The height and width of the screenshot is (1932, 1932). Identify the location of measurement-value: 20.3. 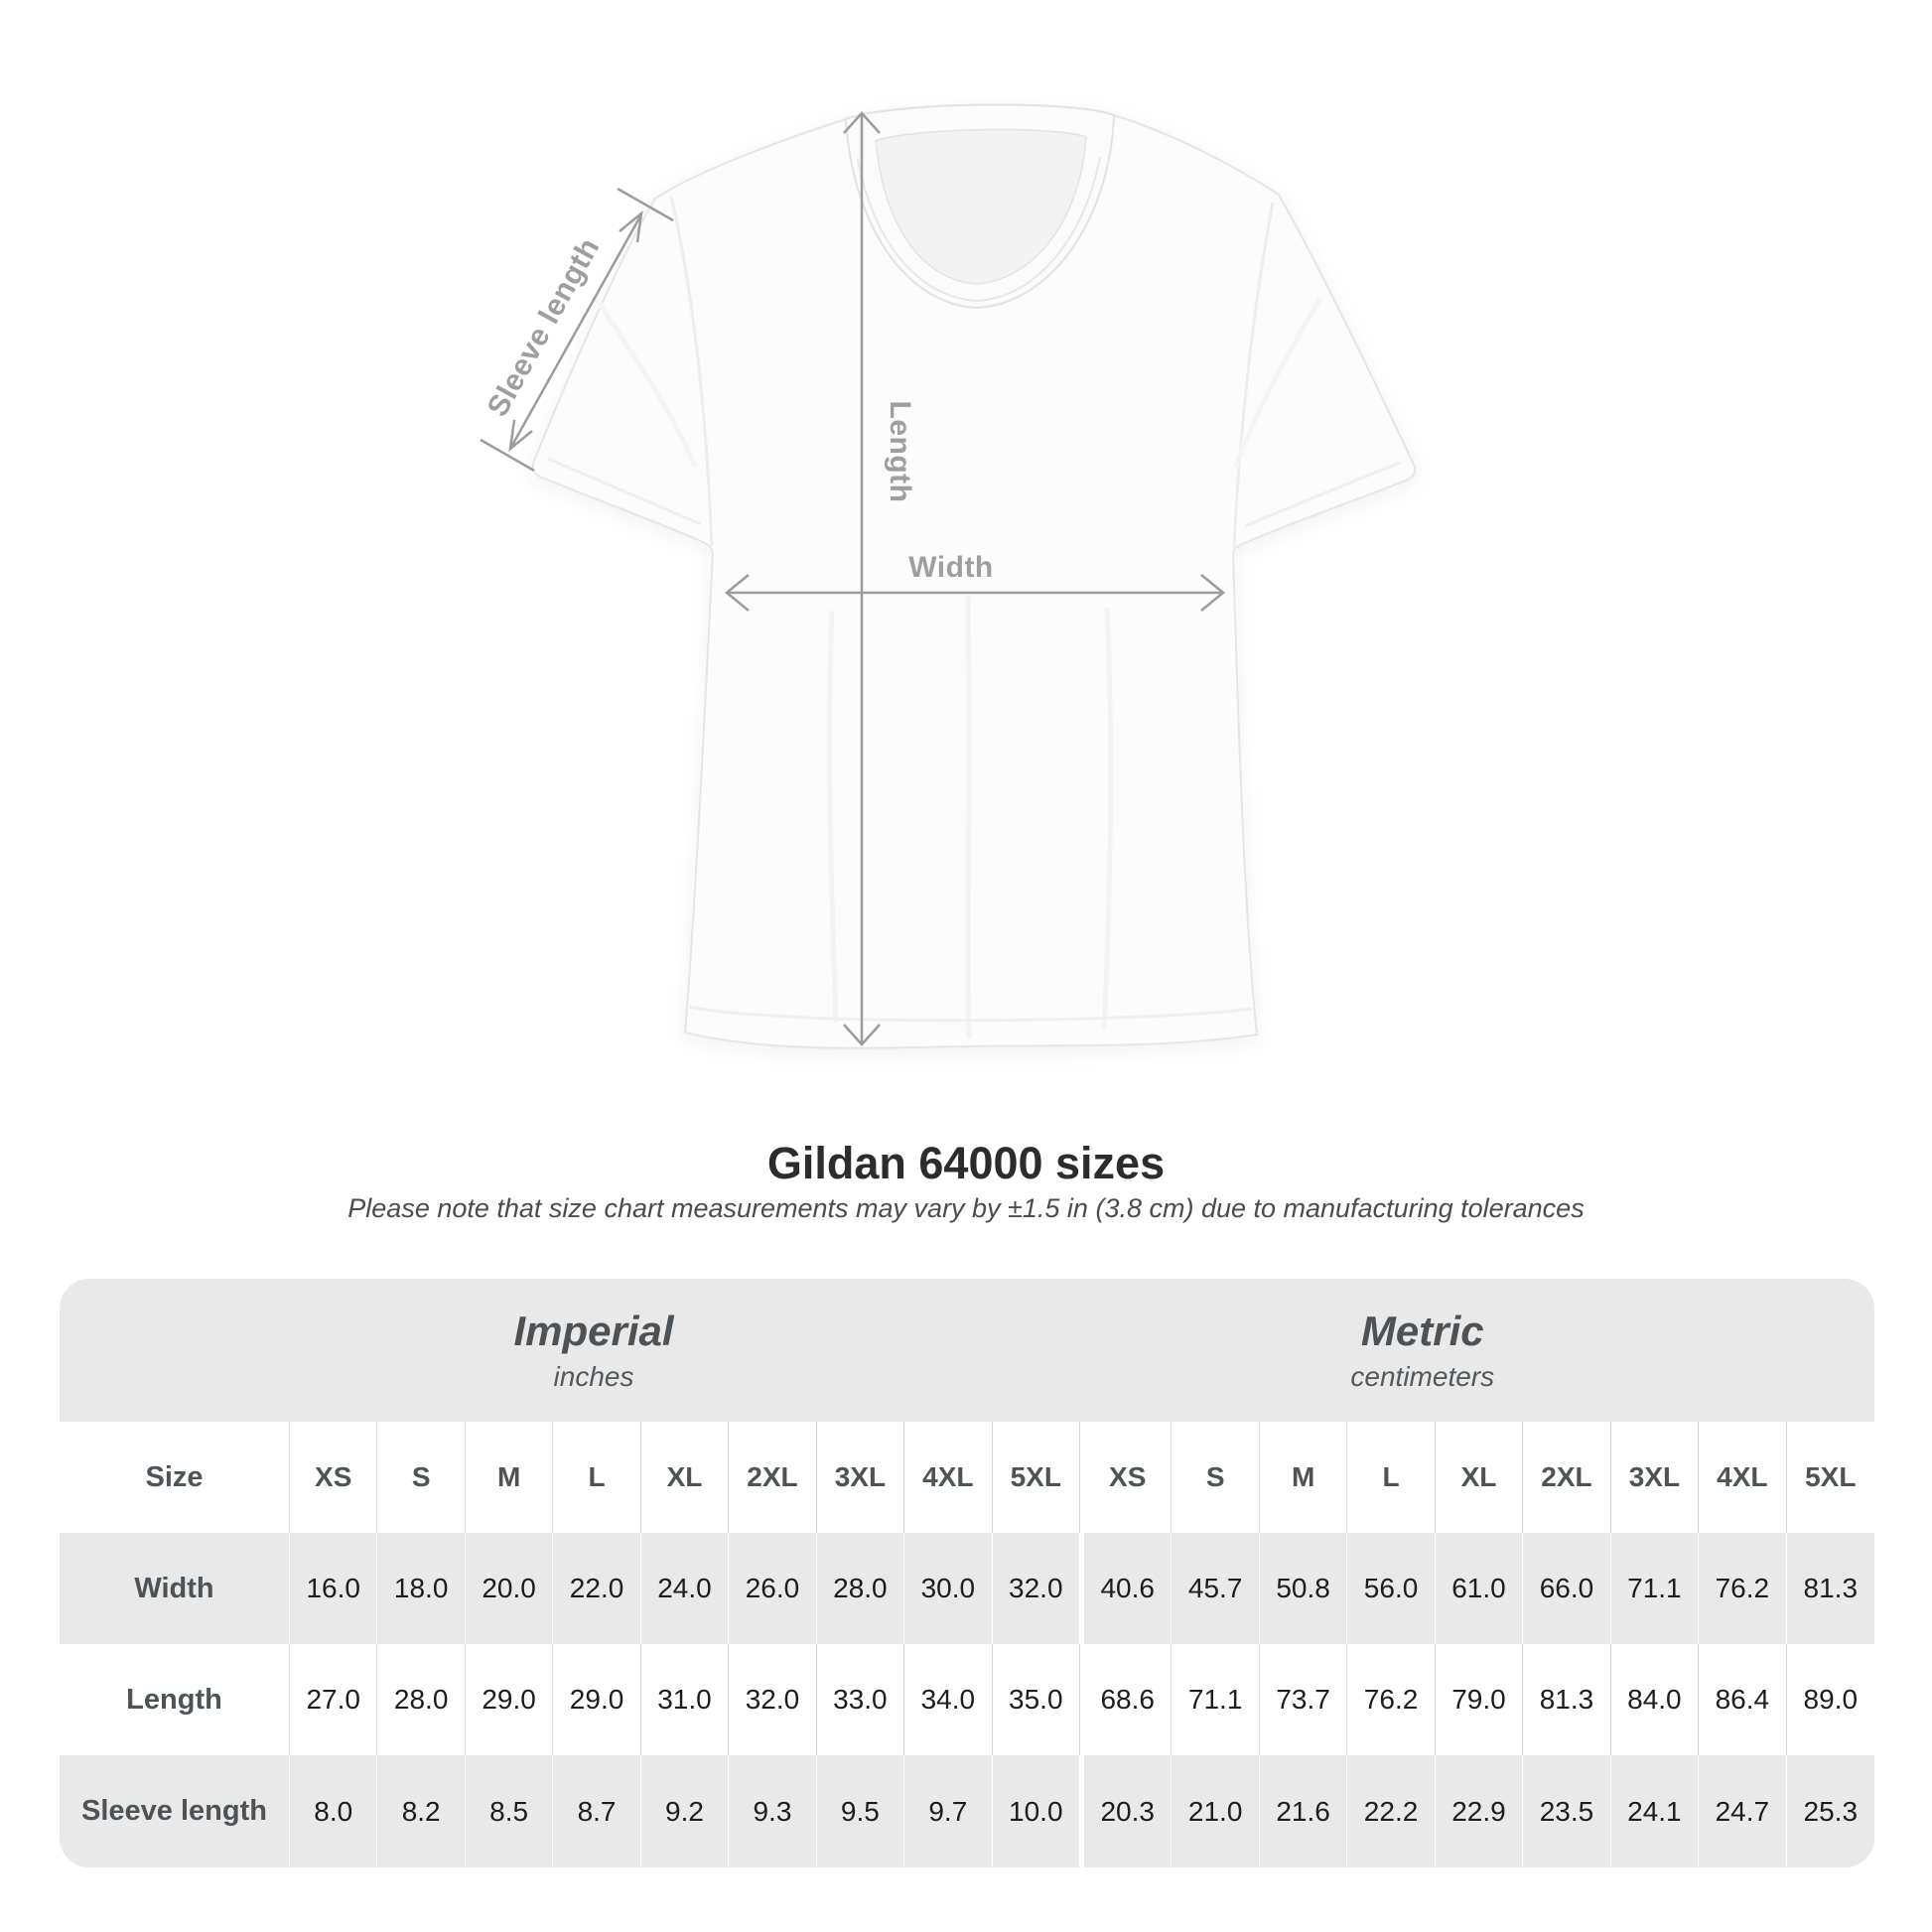
(1128, 1811).